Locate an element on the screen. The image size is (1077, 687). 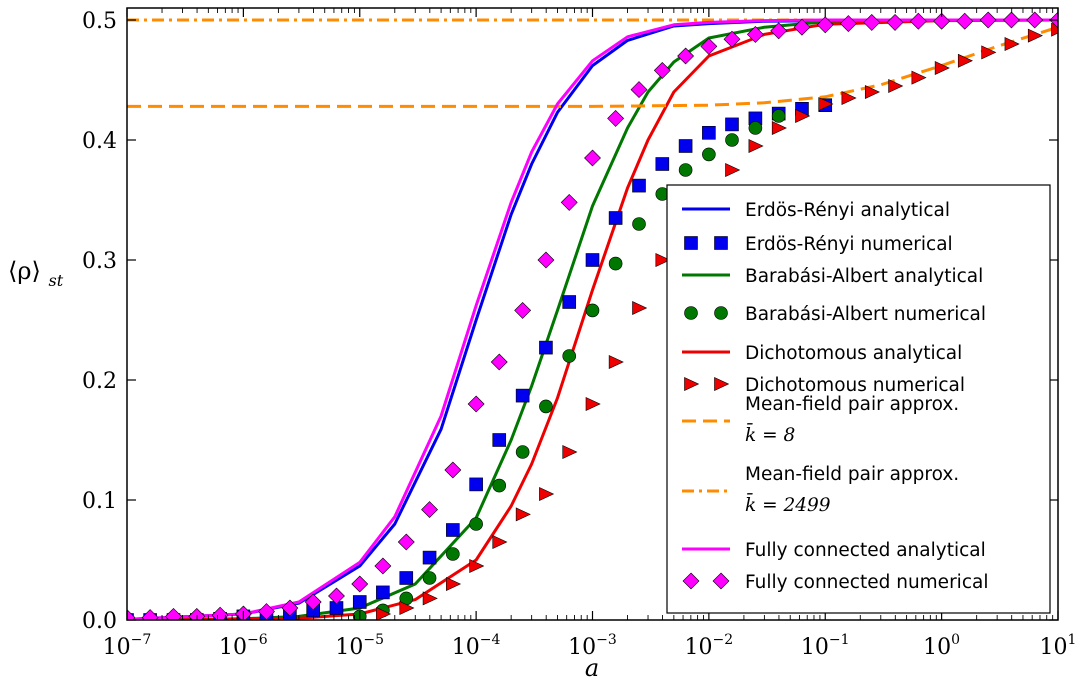
y-tick-label: 0.1 is located at coordinates (99, 501).